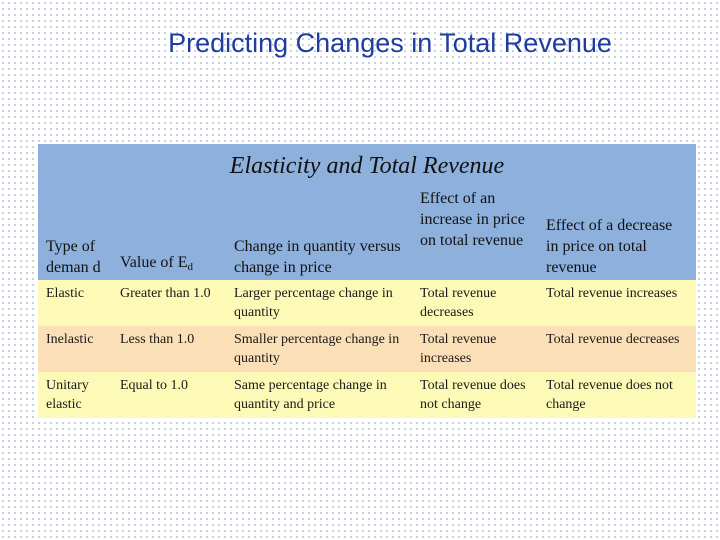 This screenshot has height=540, width=720. I want to click on cell-increase: Total revenue decreases, so click(475, 303).